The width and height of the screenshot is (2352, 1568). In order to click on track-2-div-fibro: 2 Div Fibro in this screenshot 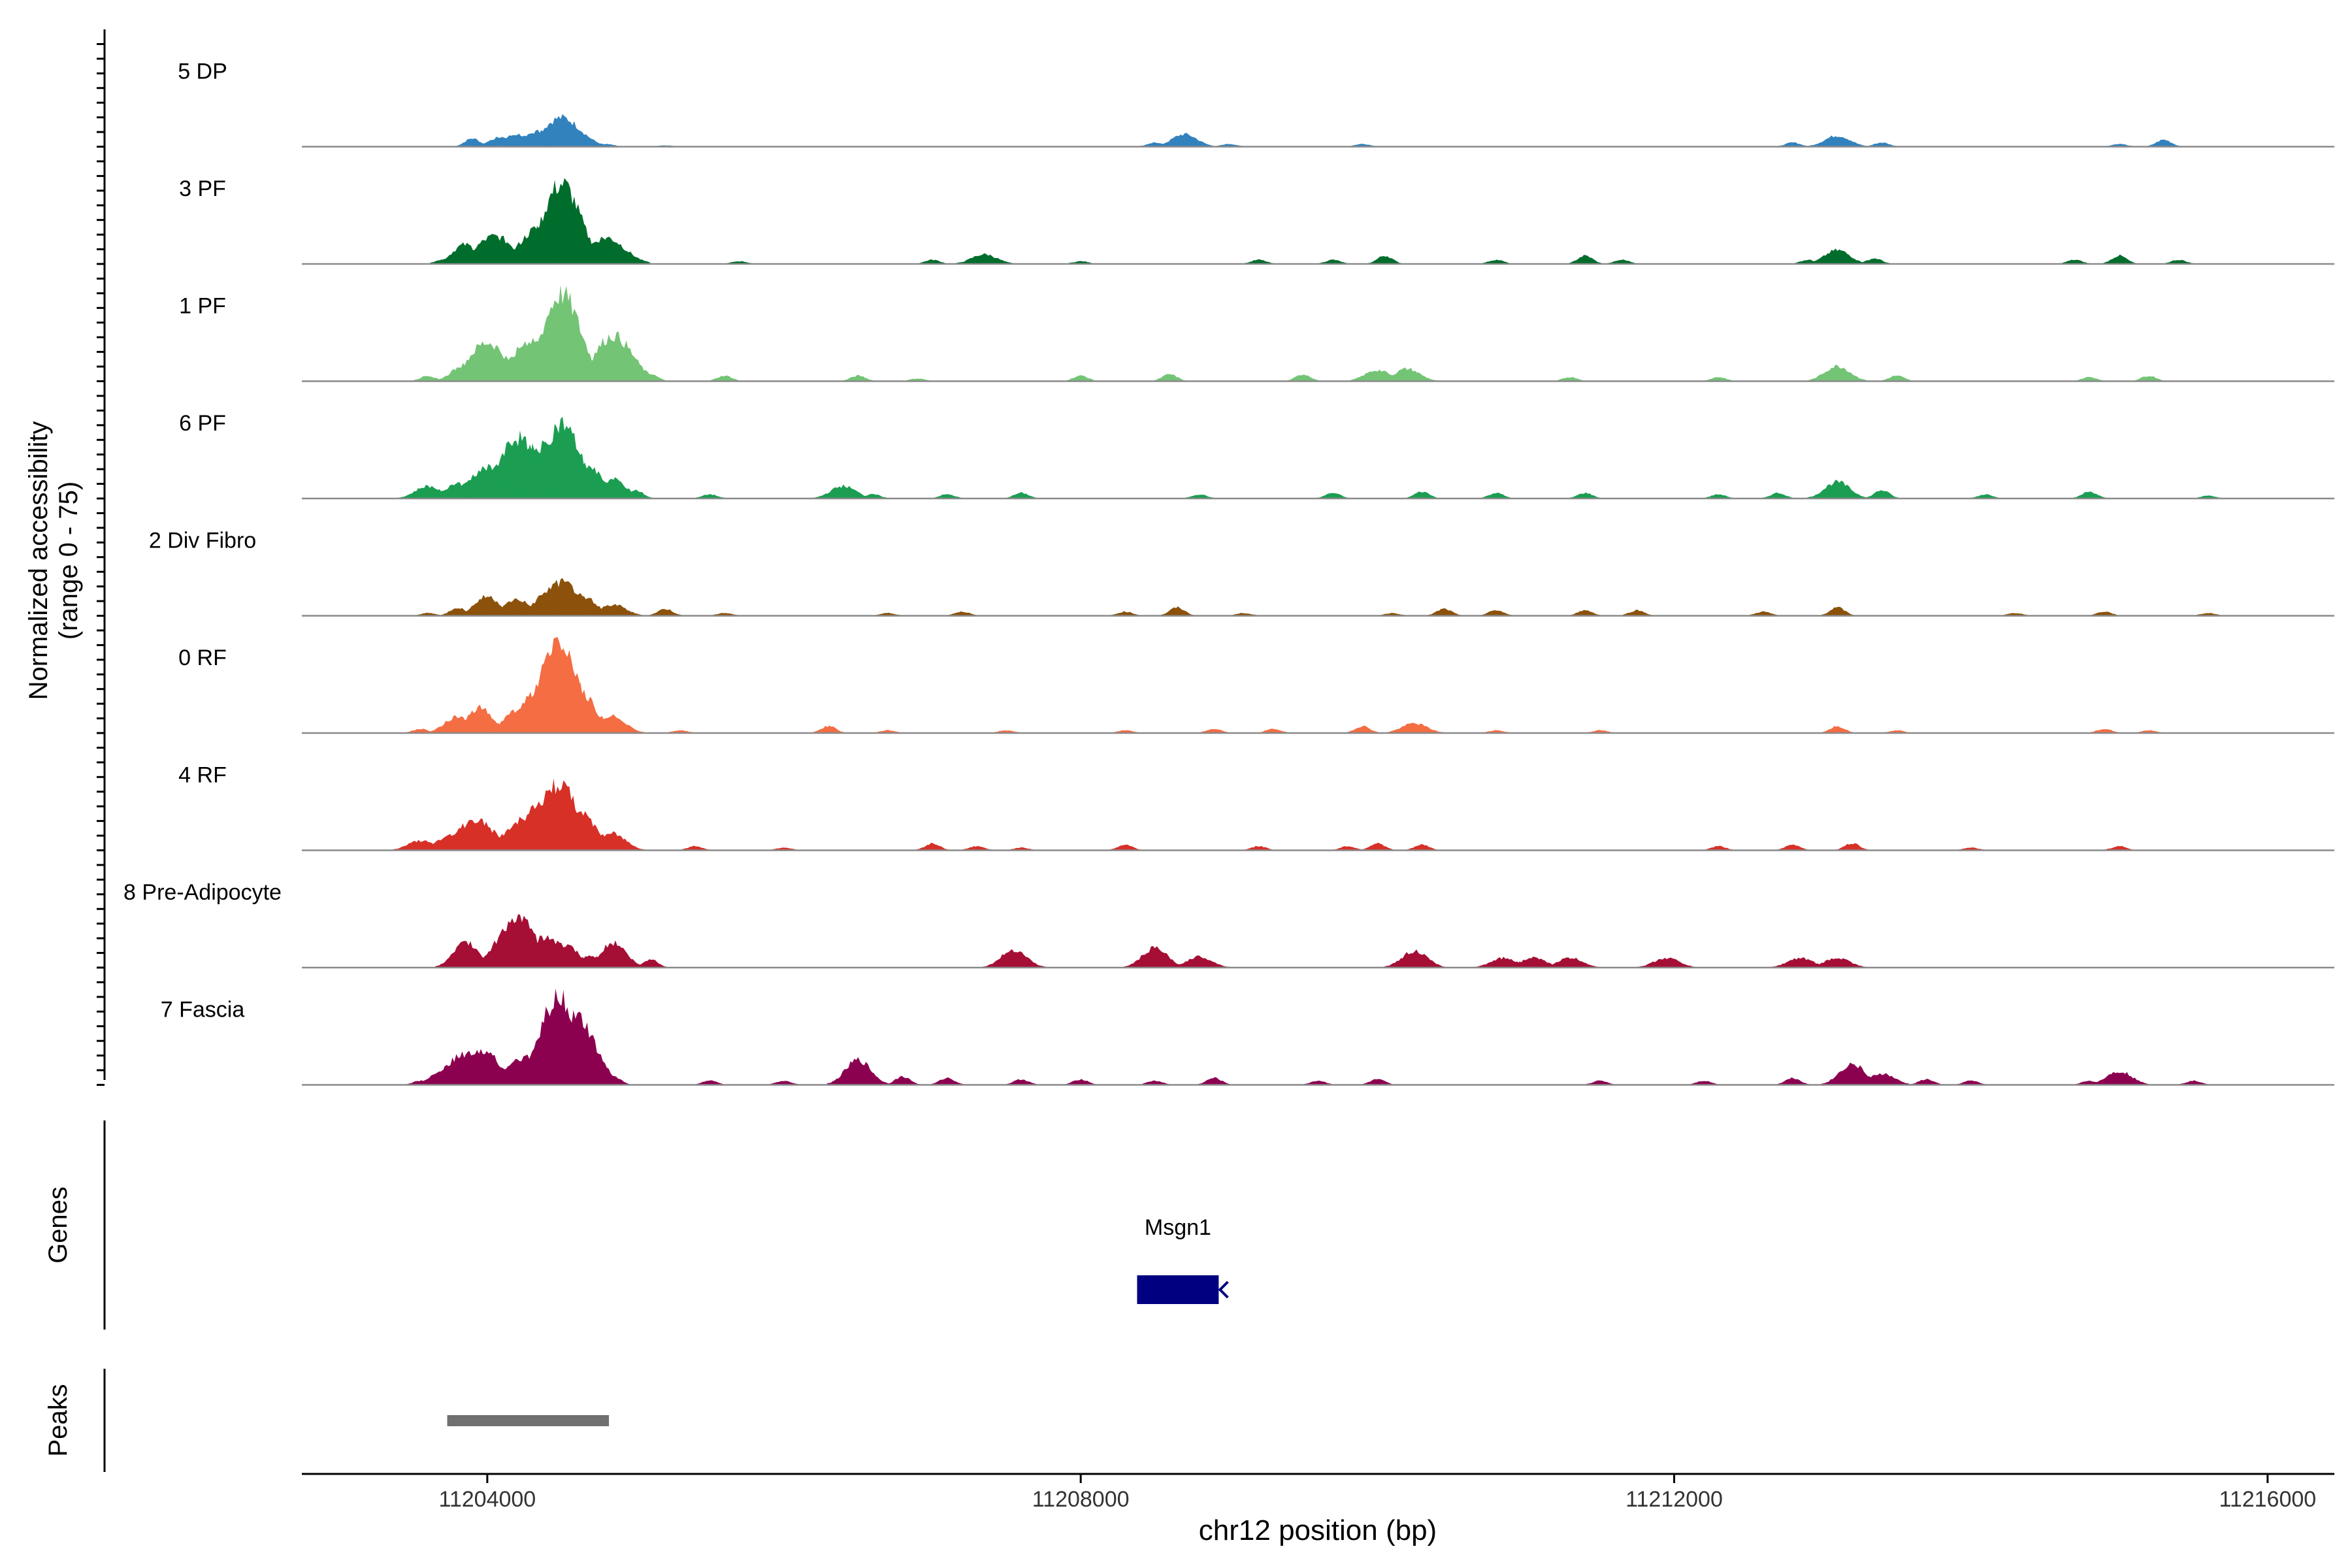, I will do `click(1241, 572)`.